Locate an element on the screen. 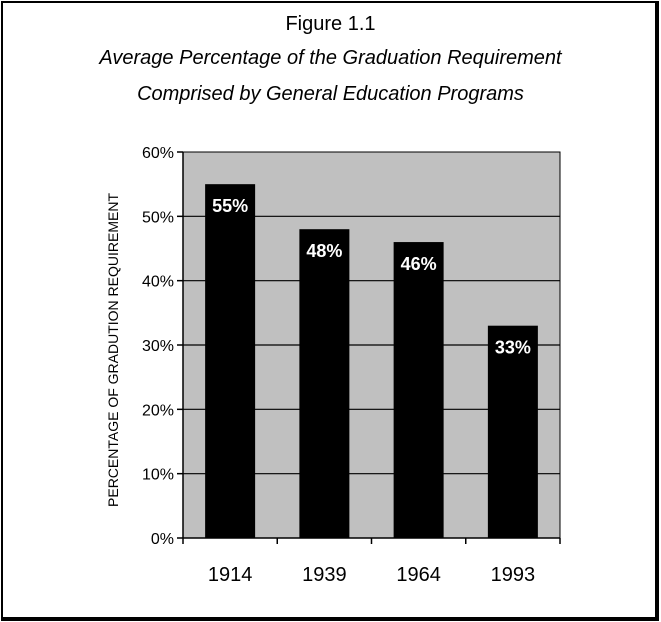  y-tick-label: 10% is located at coordinates (158, 475).